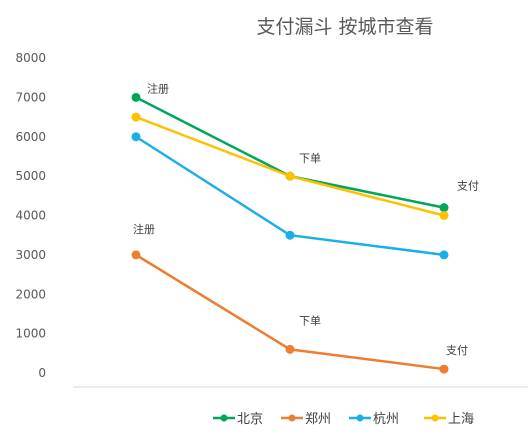 The image size is (528, 438). What do you see at coordinates (344, 27) in the screenshot?
I see `chart-title: 支付漏斗 按城市查看` at bounding box center [344, 27].